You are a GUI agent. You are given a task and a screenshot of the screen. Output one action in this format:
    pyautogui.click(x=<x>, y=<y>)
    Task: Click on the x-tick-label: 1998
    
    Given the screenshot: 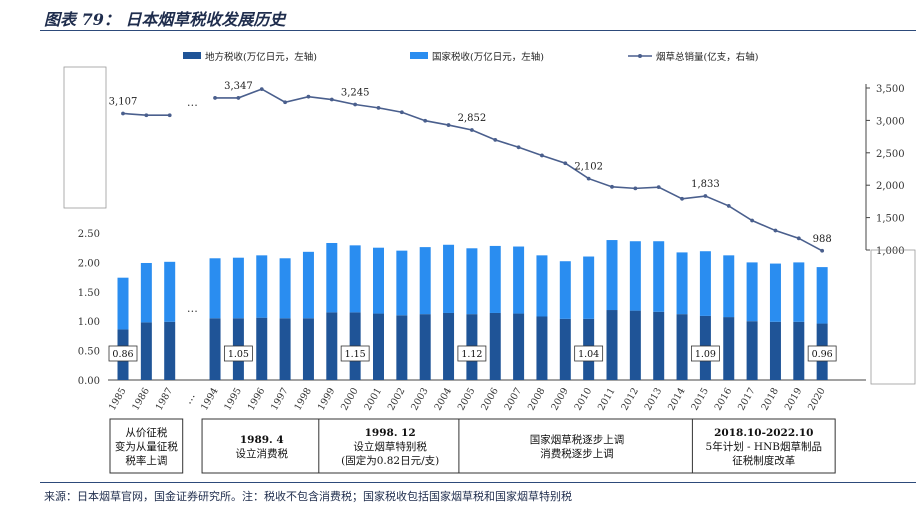 What is the action you would take?
    pyautogui.click(x=303, y=399)
    